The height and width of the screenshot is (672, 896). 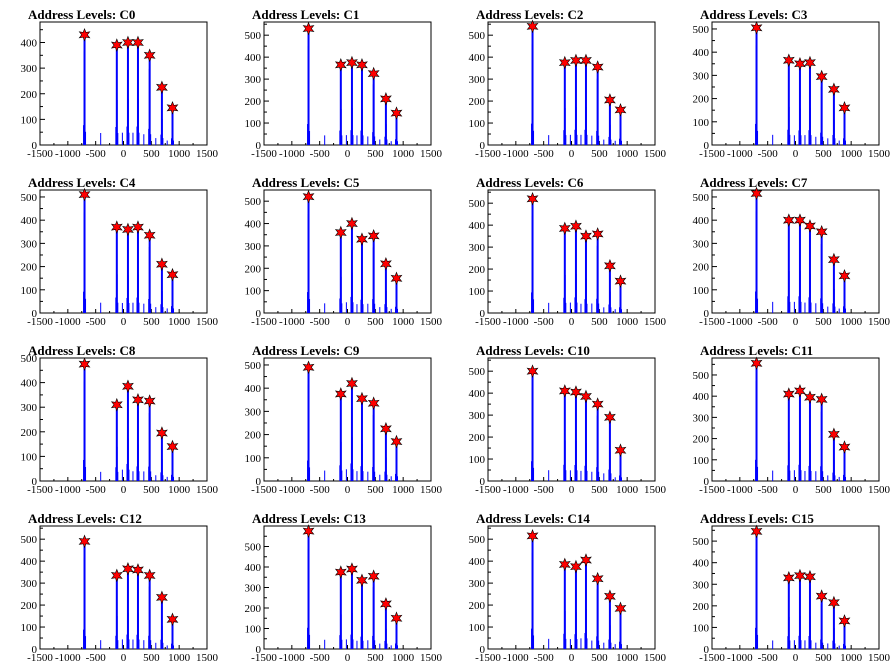 What do you see at coordinates (306, 182) in the screenshot?
I see `chart-title: Address Levels: C5` at bounding box center [306, 182].